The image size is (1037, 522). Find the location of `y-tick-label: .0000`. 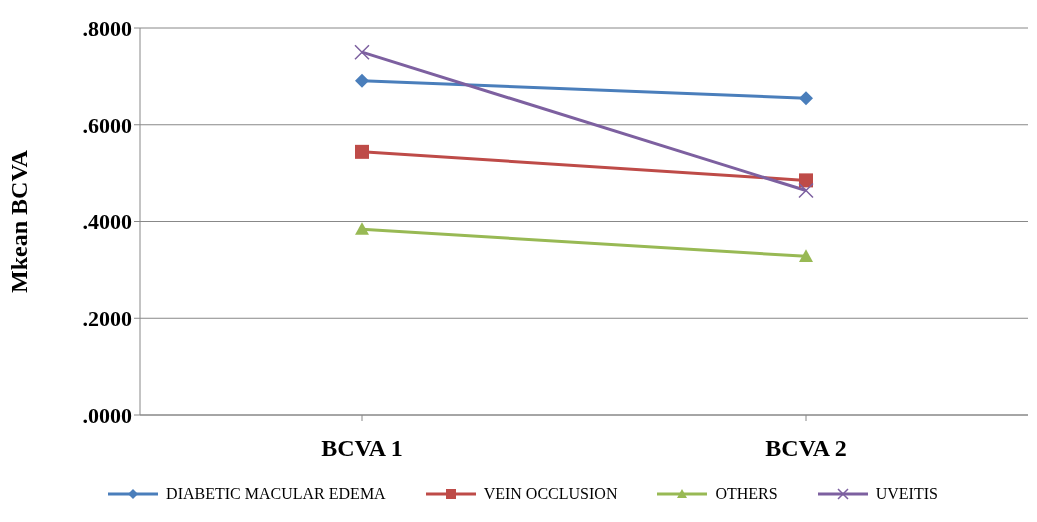

y-tick-label: .0000 is located at coordinates (107, 415).